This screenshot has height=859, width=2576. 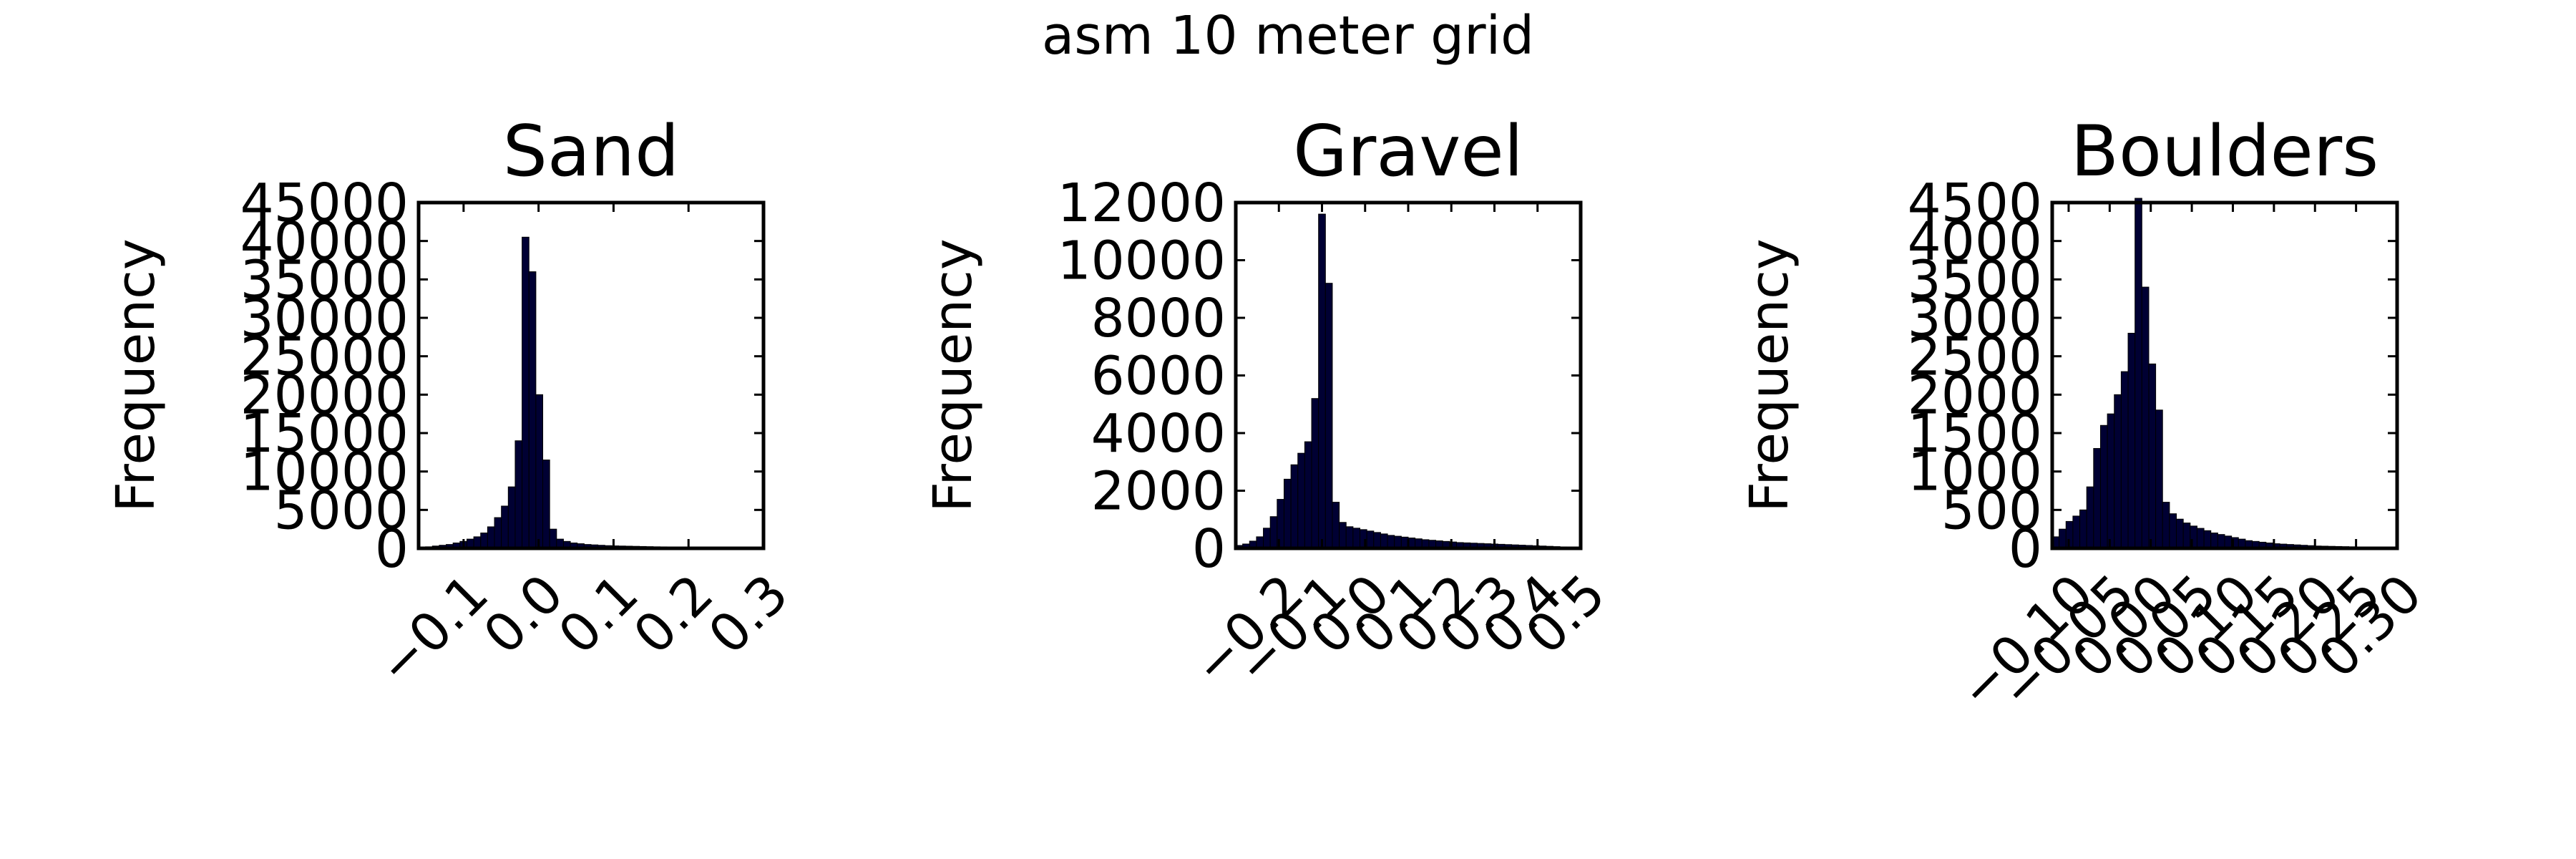 I want to click on y-tick-label: 20000, so click(x=324, y=395).